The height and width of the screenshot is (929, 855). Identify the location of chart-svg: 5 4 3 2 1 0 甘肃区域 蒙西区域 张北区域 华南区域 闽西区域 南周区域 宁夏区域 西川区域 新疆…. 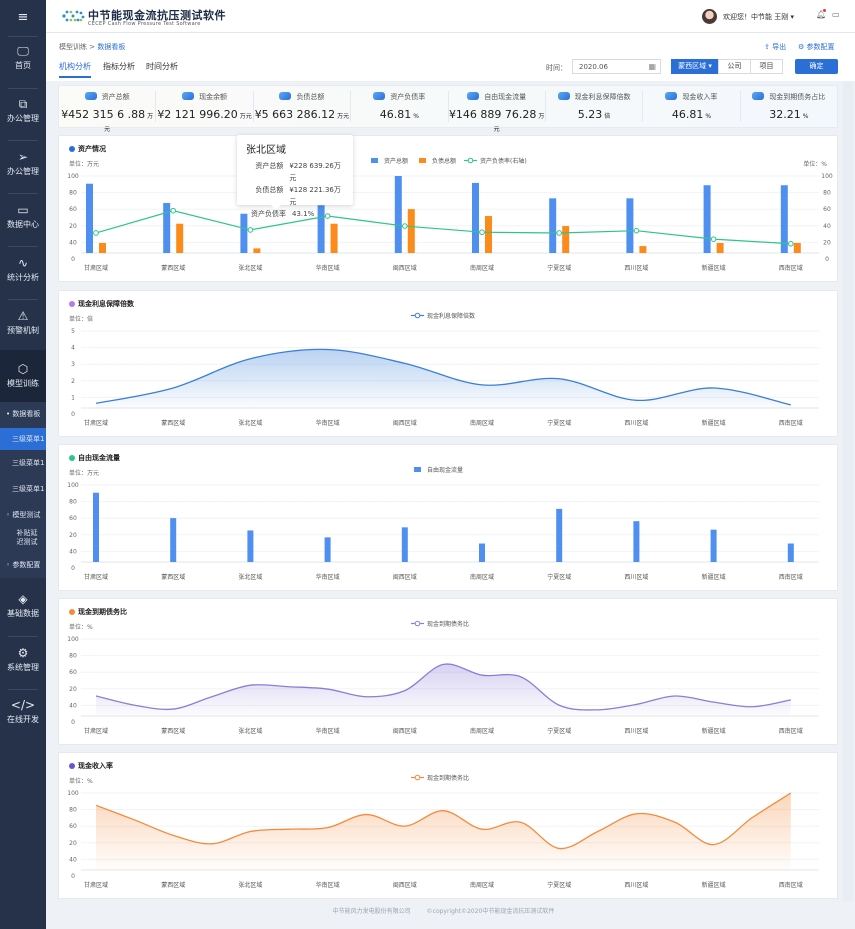
(445, 369).